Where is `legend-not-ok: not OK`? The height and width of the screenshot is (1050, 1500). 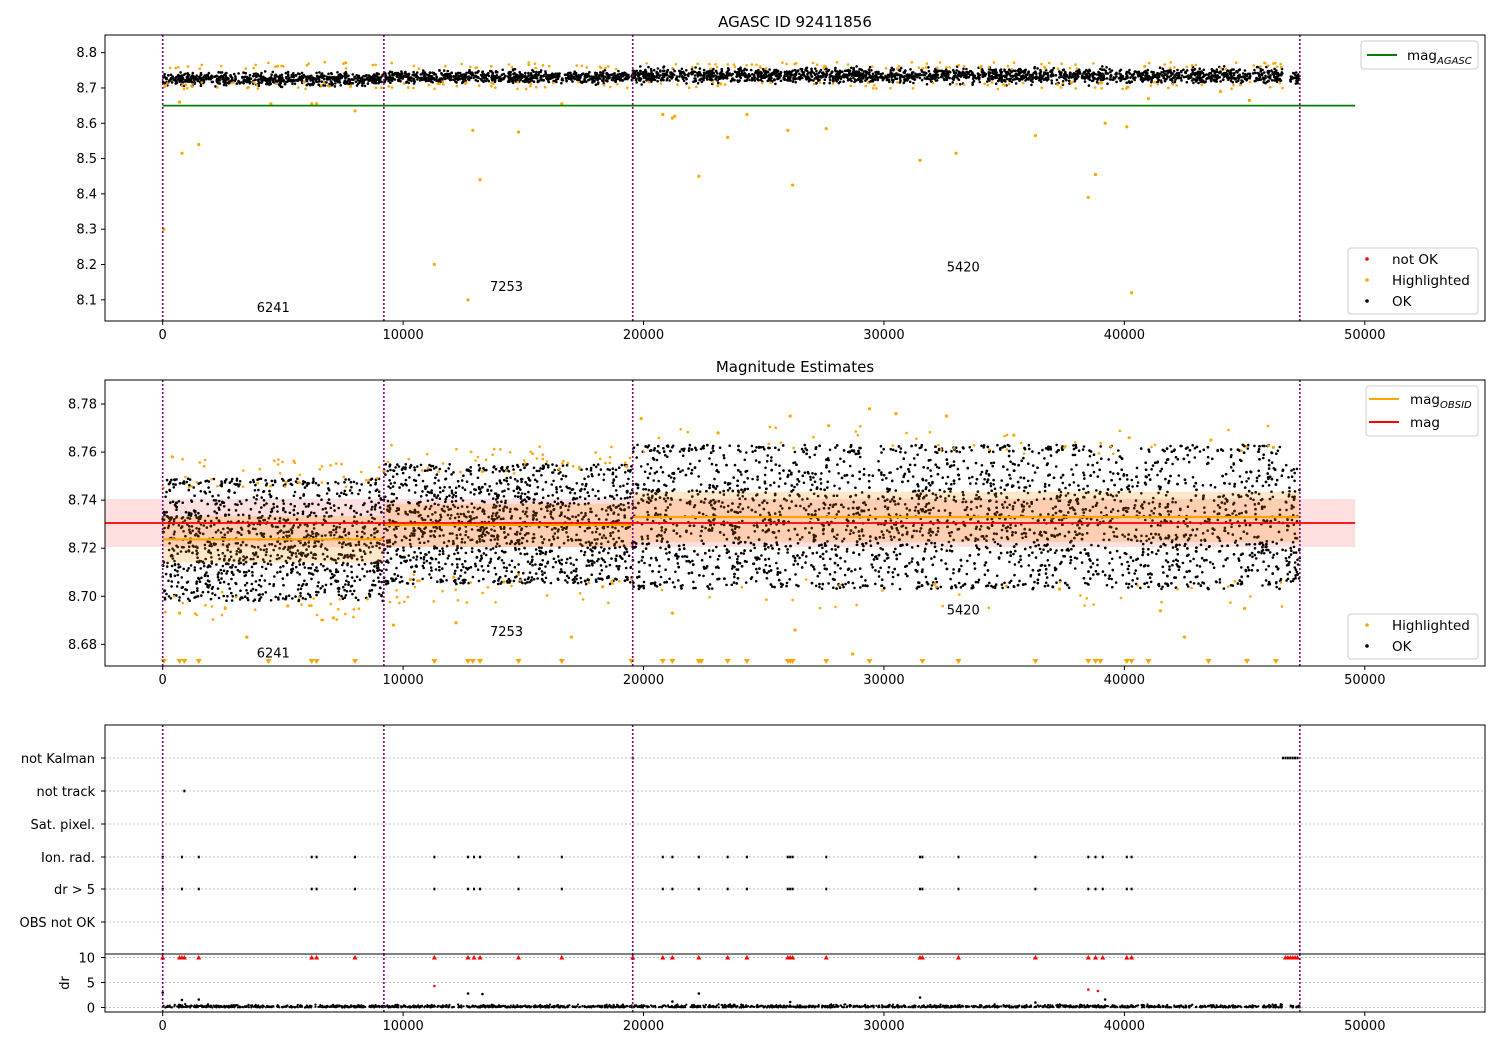
legend-not-ok: not OK is located at coordinates (1415, 260).